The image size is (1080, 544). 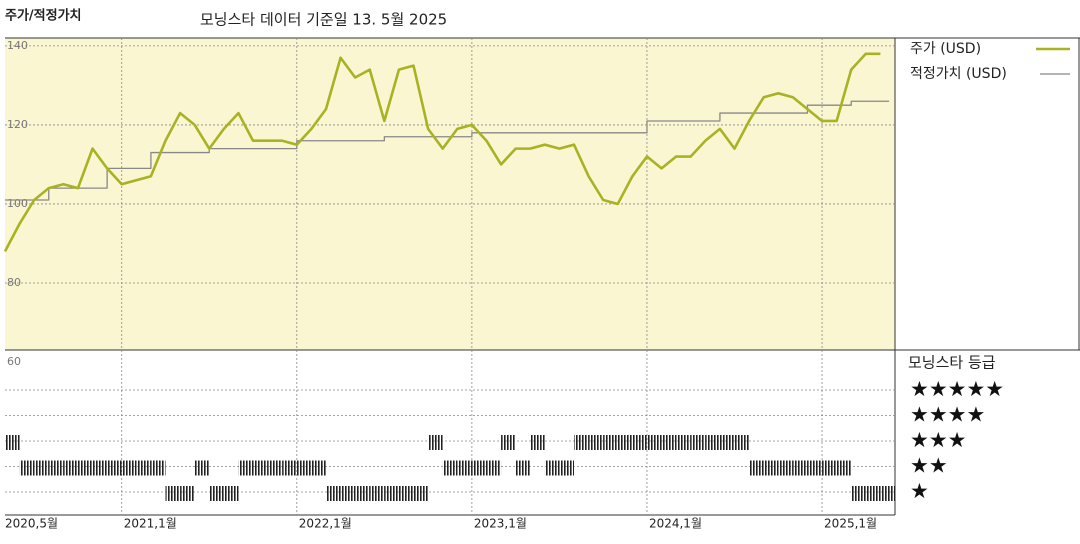 I want to click on rating-level: ★★, so click(x=929, y=466).